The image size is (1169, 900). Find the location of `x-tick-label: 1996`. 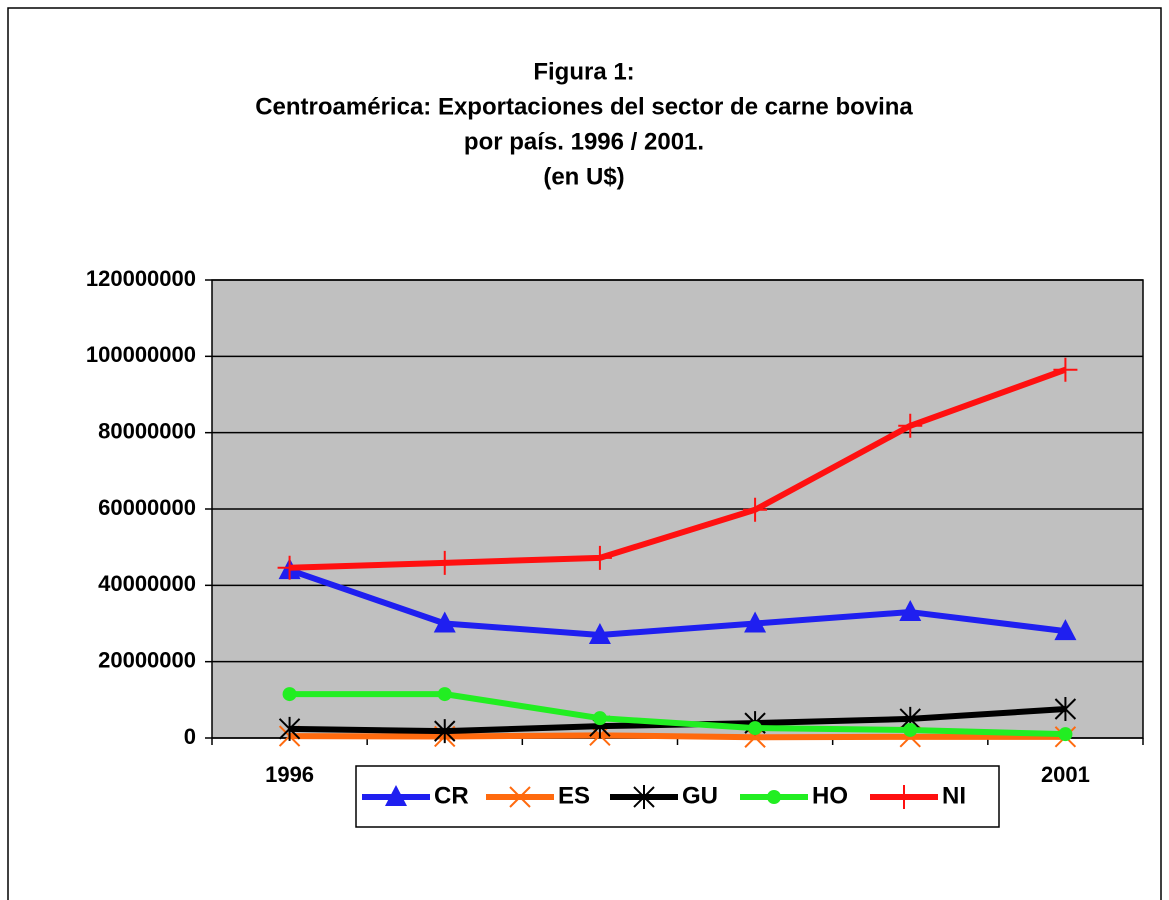

x-tick-label: 1996 is located at coordinates (289, 774).